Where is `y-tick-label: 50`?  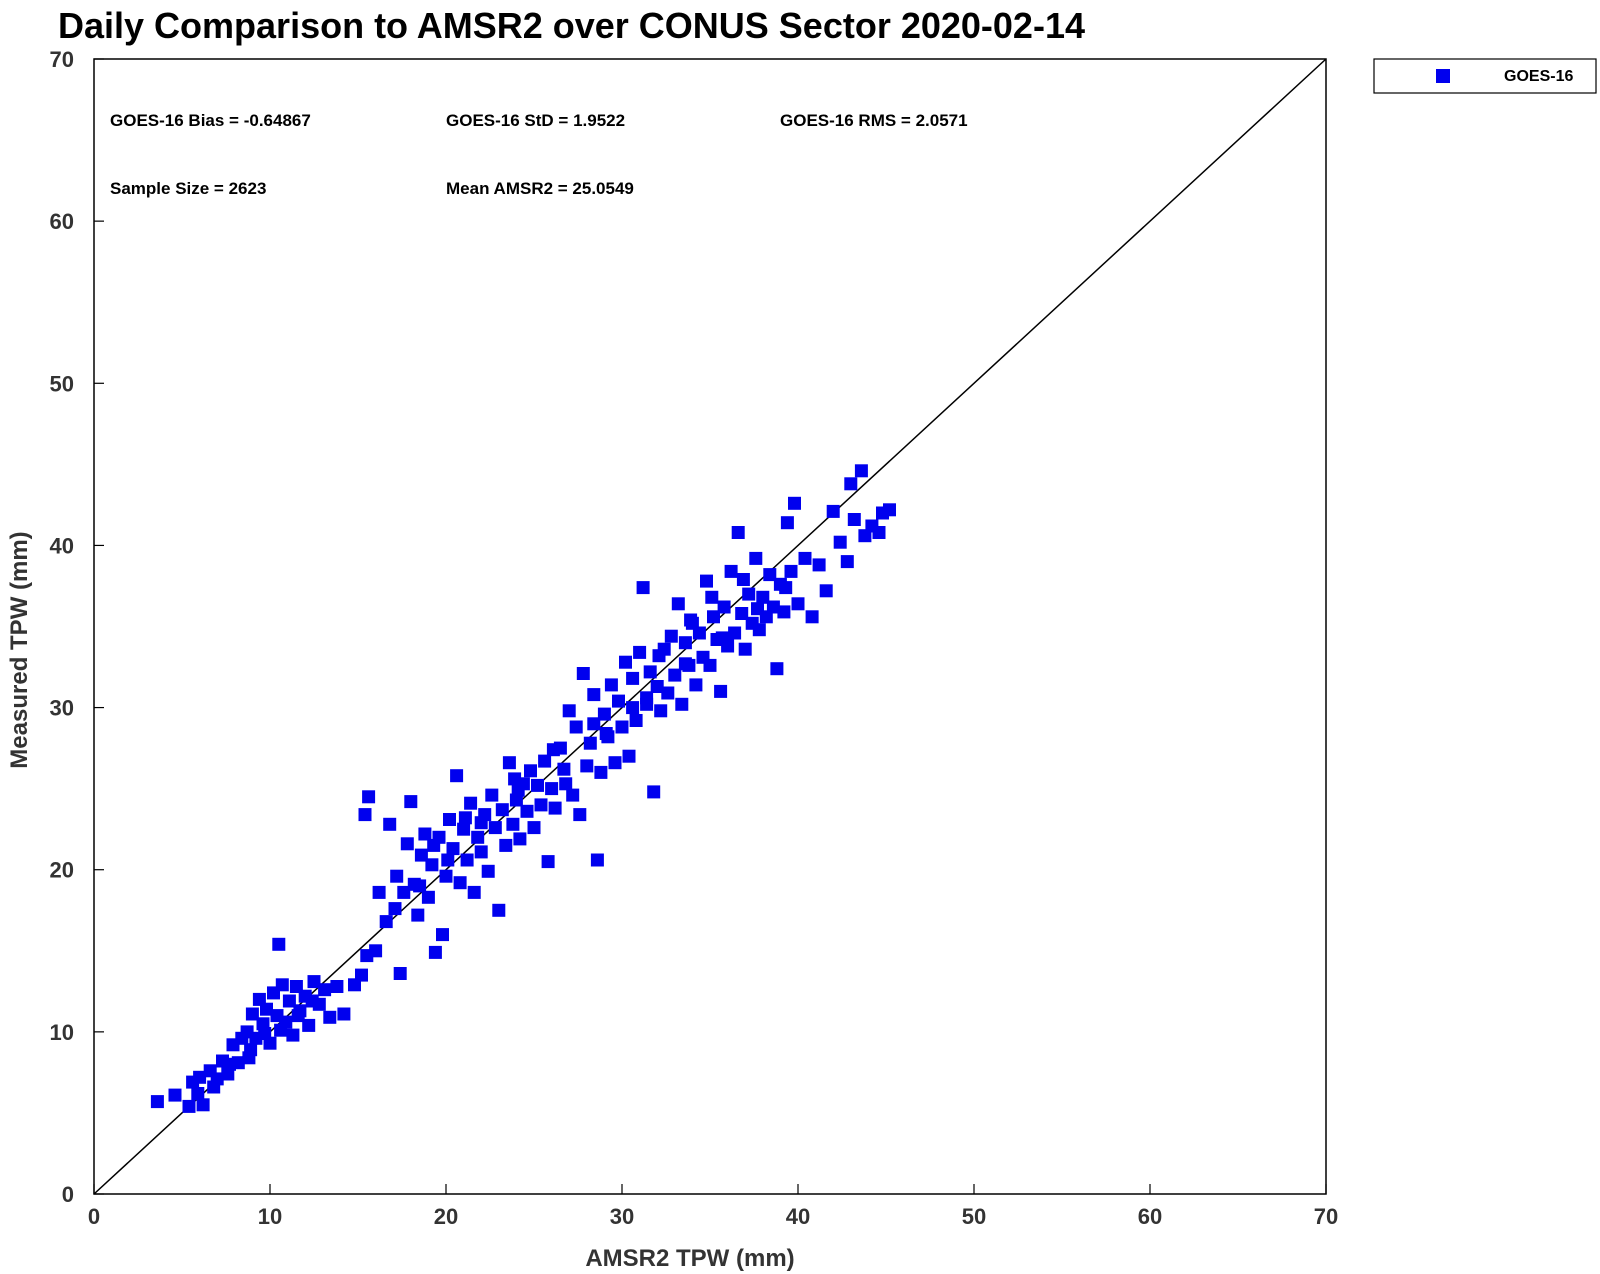
y-tick-label: 50 is located at coordinates (62, 383).